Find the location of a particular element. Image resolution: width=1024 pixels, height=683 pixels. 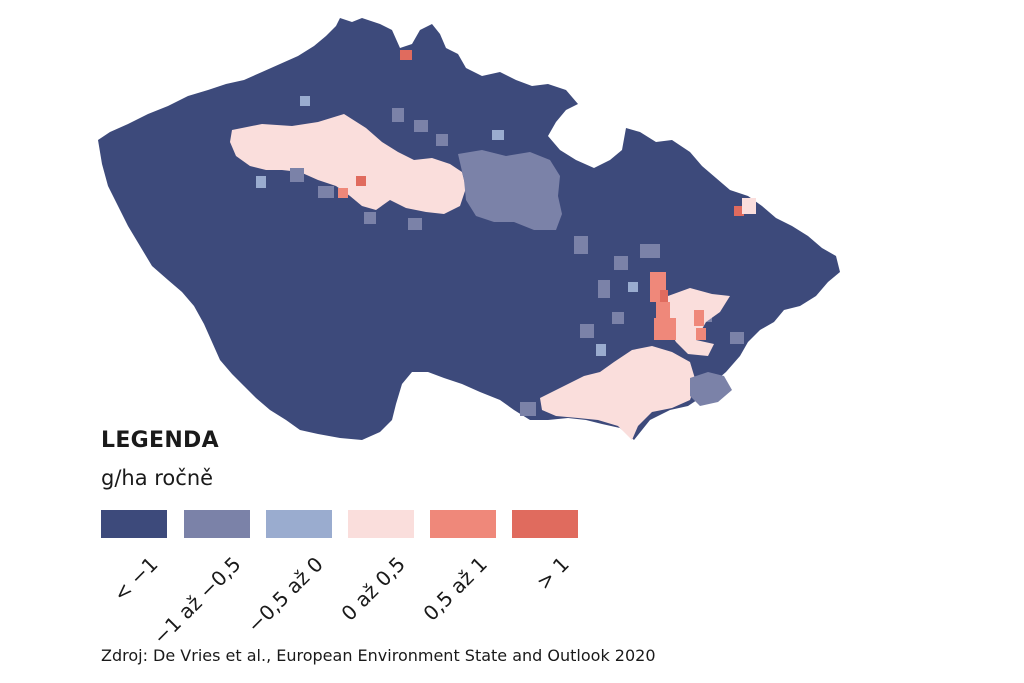

lightblue-patches is located at coordinates (447, 226).